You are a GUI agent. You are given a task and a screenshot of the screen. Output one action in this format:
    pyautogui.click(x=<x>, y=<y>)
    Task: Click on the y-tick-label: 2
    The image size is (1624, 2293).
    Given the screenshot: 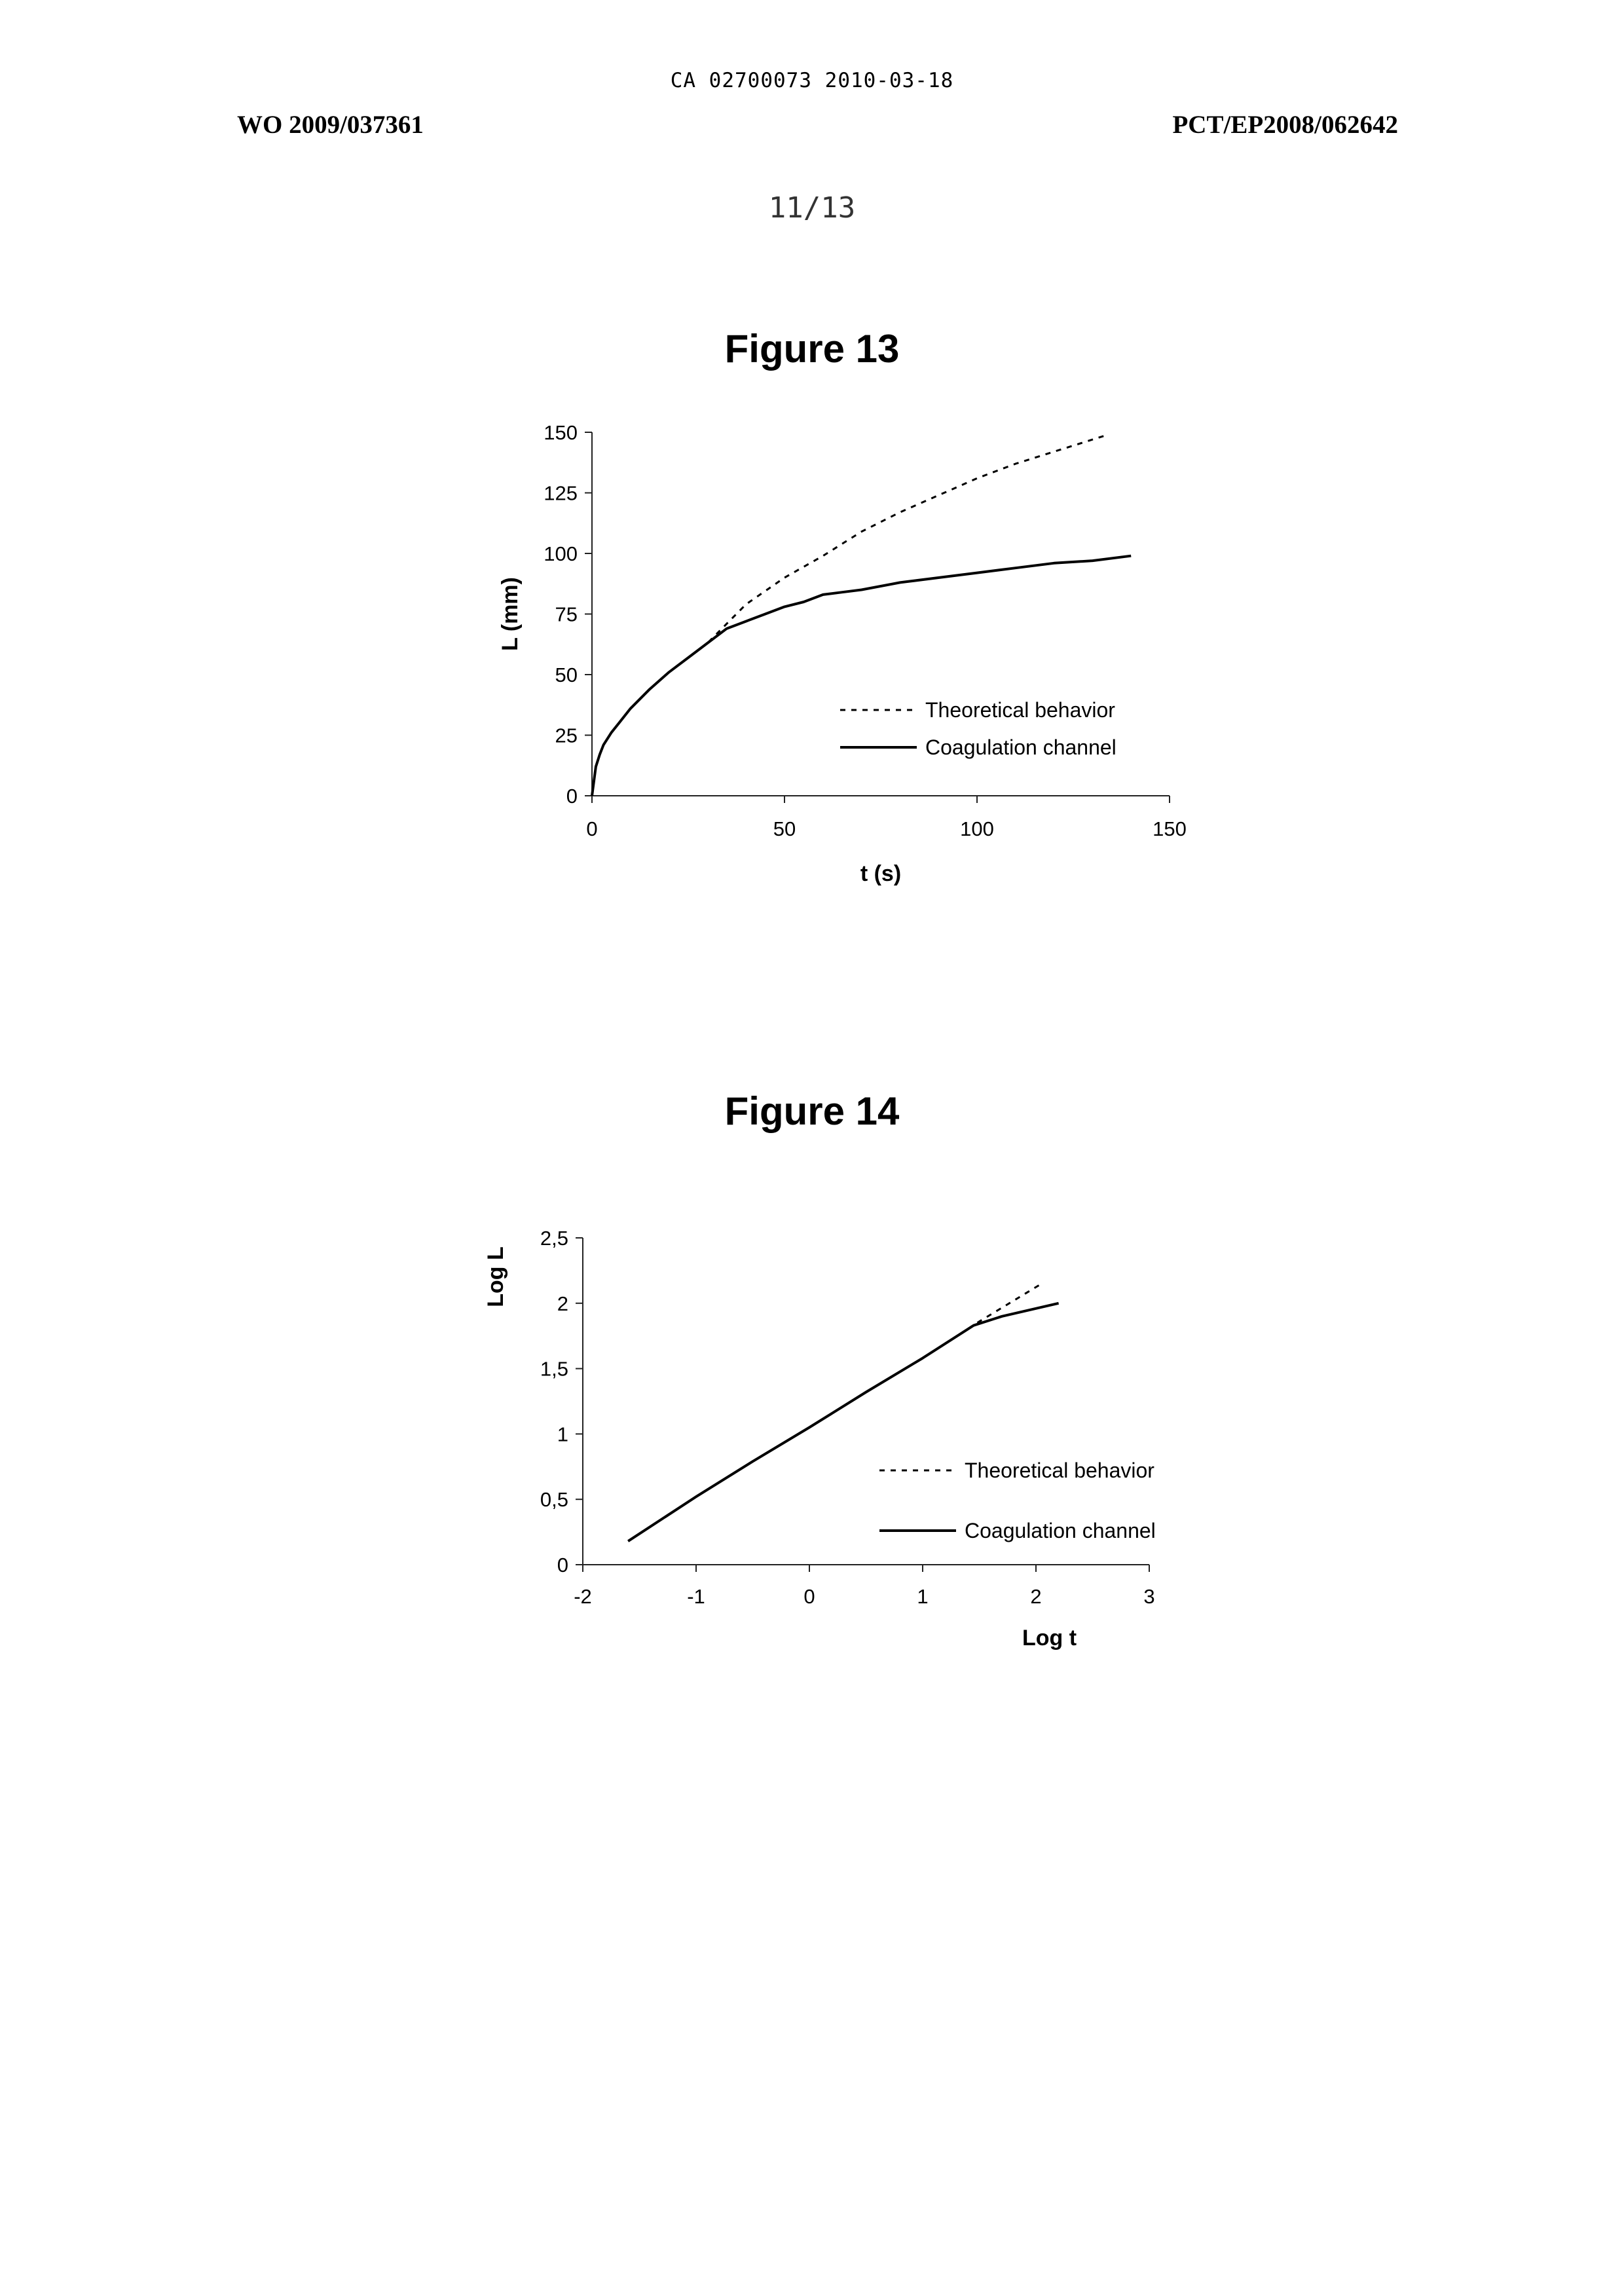 What is the action you would take?
    pyautogui.click(x=562, y=1303)
    